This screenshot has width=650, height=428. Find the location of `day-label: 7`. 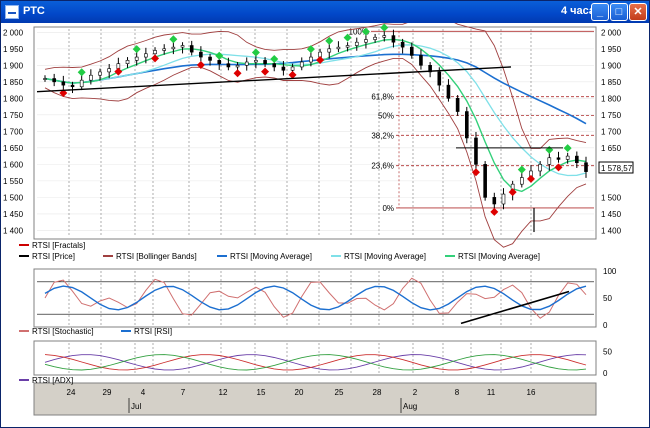

day-label: 7 is located at coordinates (183, 392).